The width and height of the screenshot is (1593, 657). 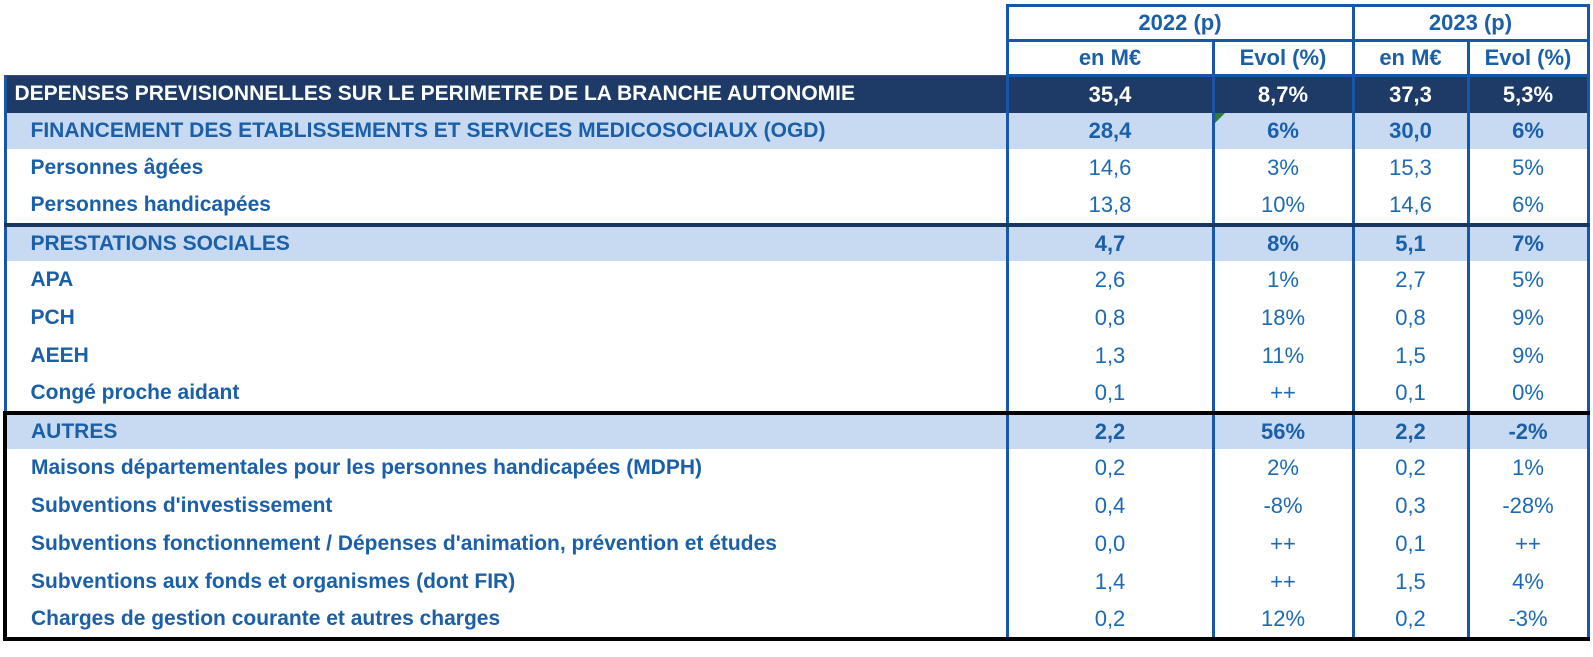 What do you see at coordinates (505, 279) in the screenshot?
I see `row-label: APA` at bounding box center [505, 279].